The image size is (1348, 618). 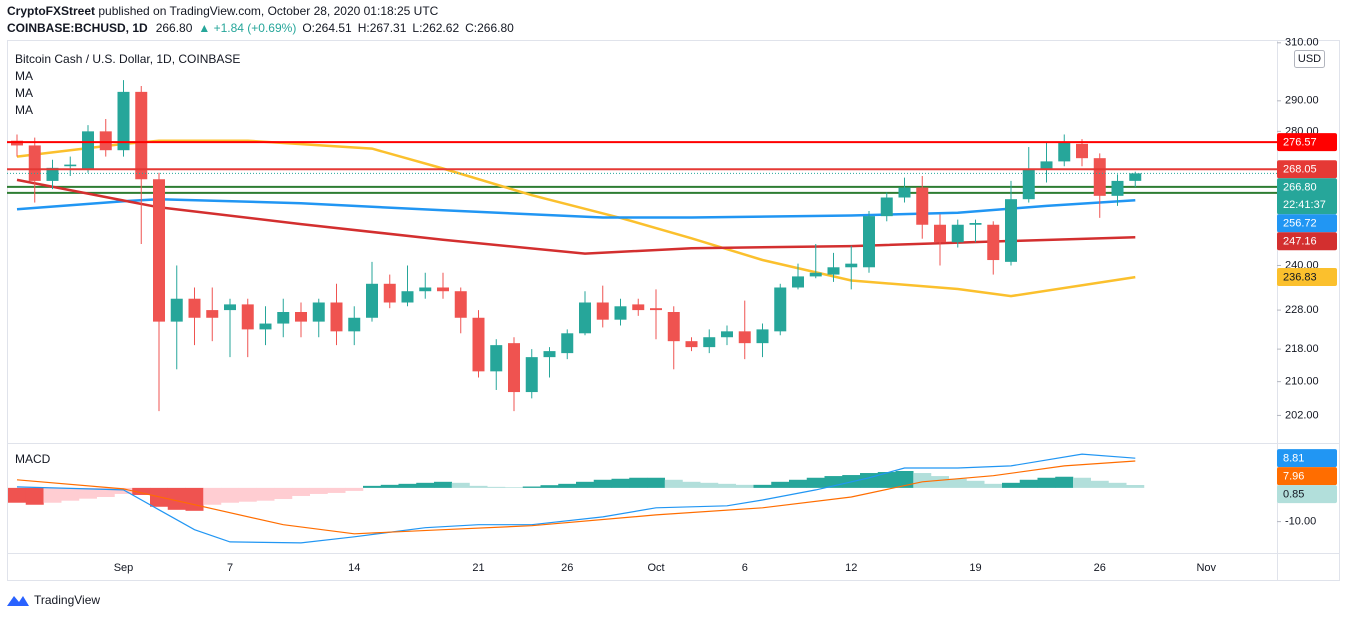 What do you see at coordinates (230, 568) in the screenshot?
I see `x-tick-label: 7` at bounding box center [230, 568].